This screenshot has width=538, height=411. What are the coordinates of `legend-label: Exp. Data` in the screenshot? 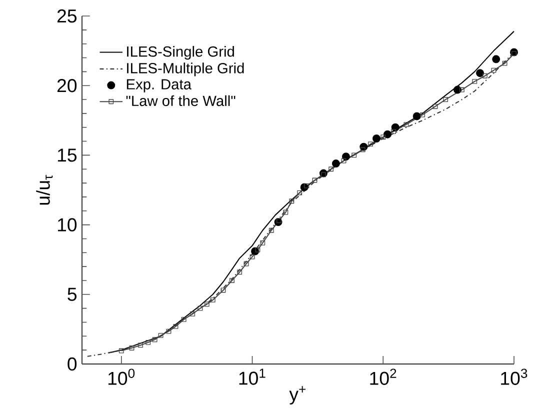 It's located at (159, 85).